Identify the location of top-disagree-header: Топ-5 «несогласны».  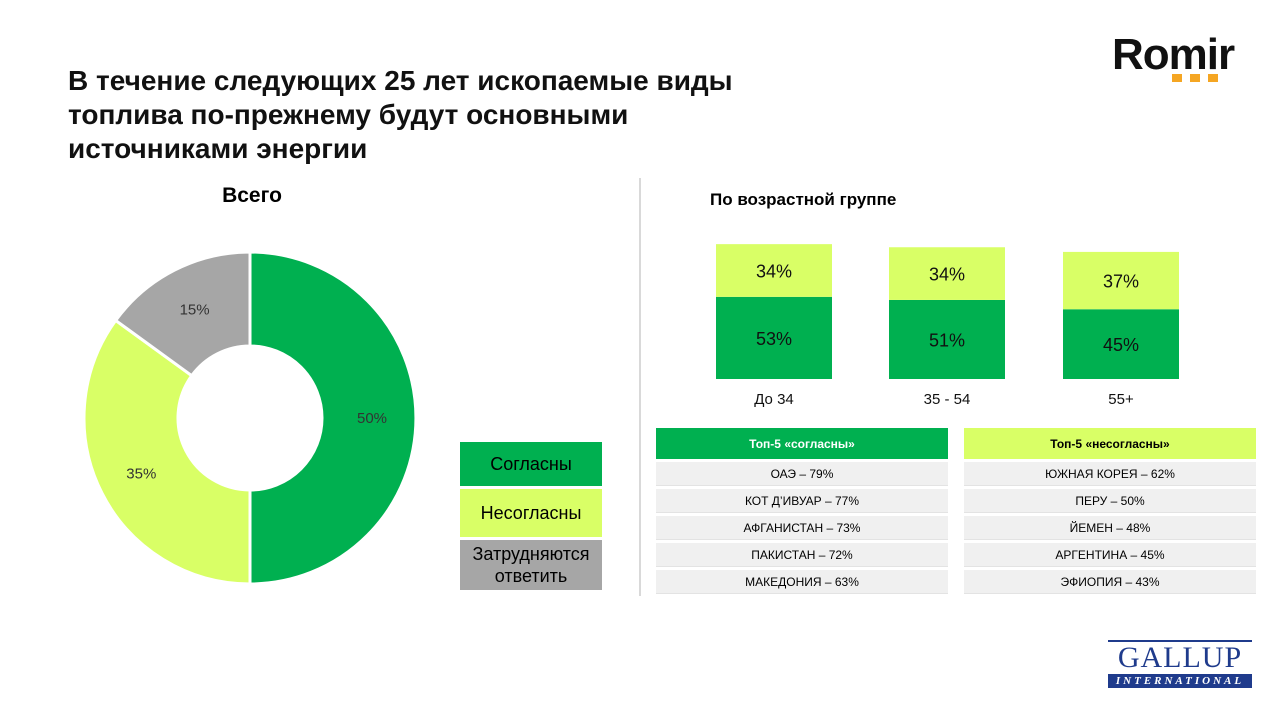
(1110, 443).